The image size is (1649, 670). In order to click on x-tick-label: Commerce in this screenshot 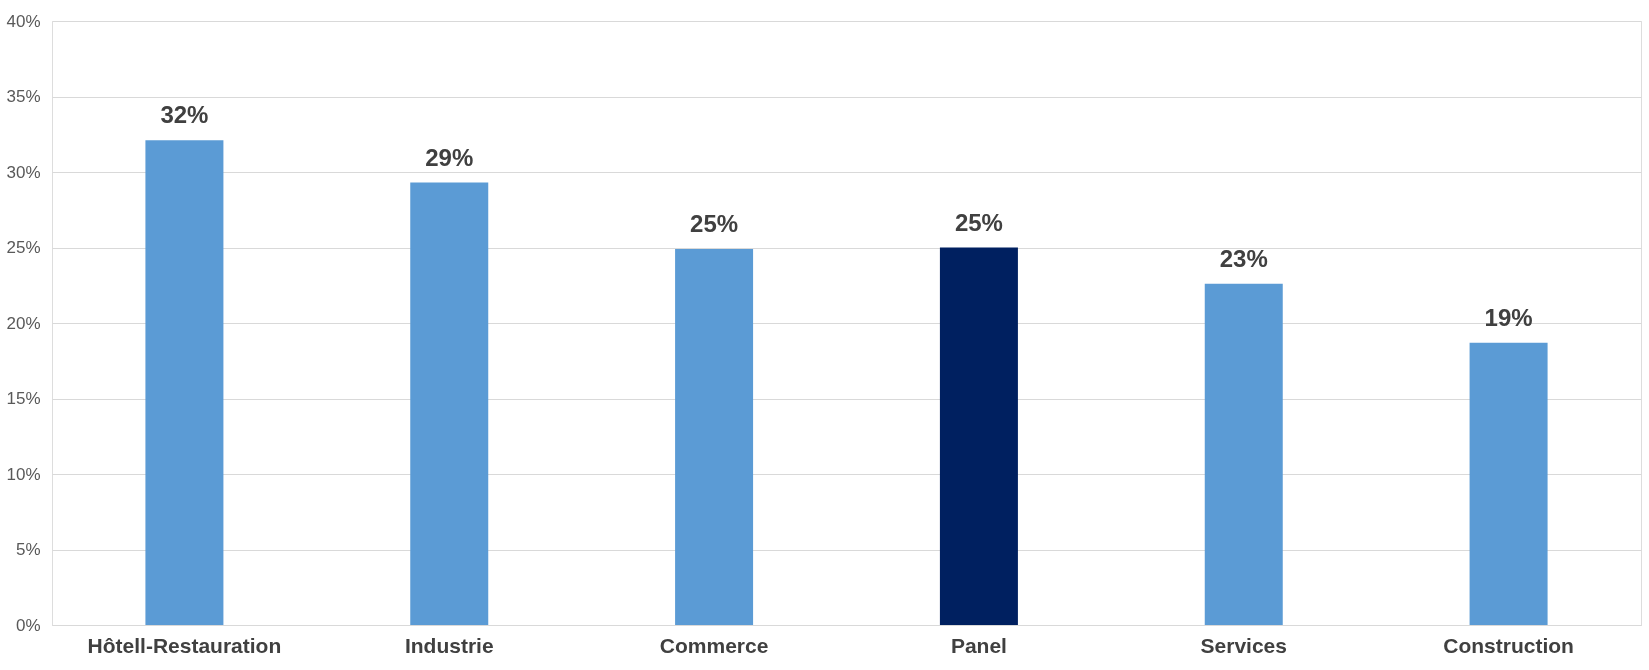, I will do `click(714, 645)`.